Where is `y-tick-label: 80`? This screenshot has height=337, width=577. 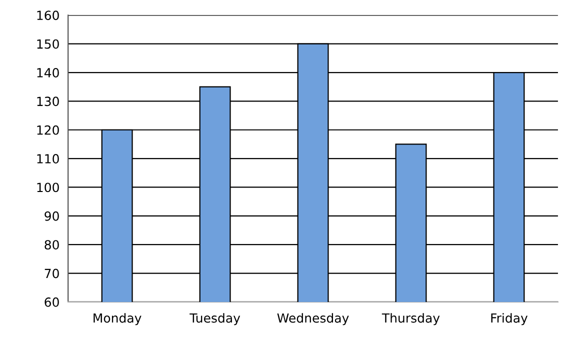
y-tick-label: 80 is located at coordinates (51, 245).